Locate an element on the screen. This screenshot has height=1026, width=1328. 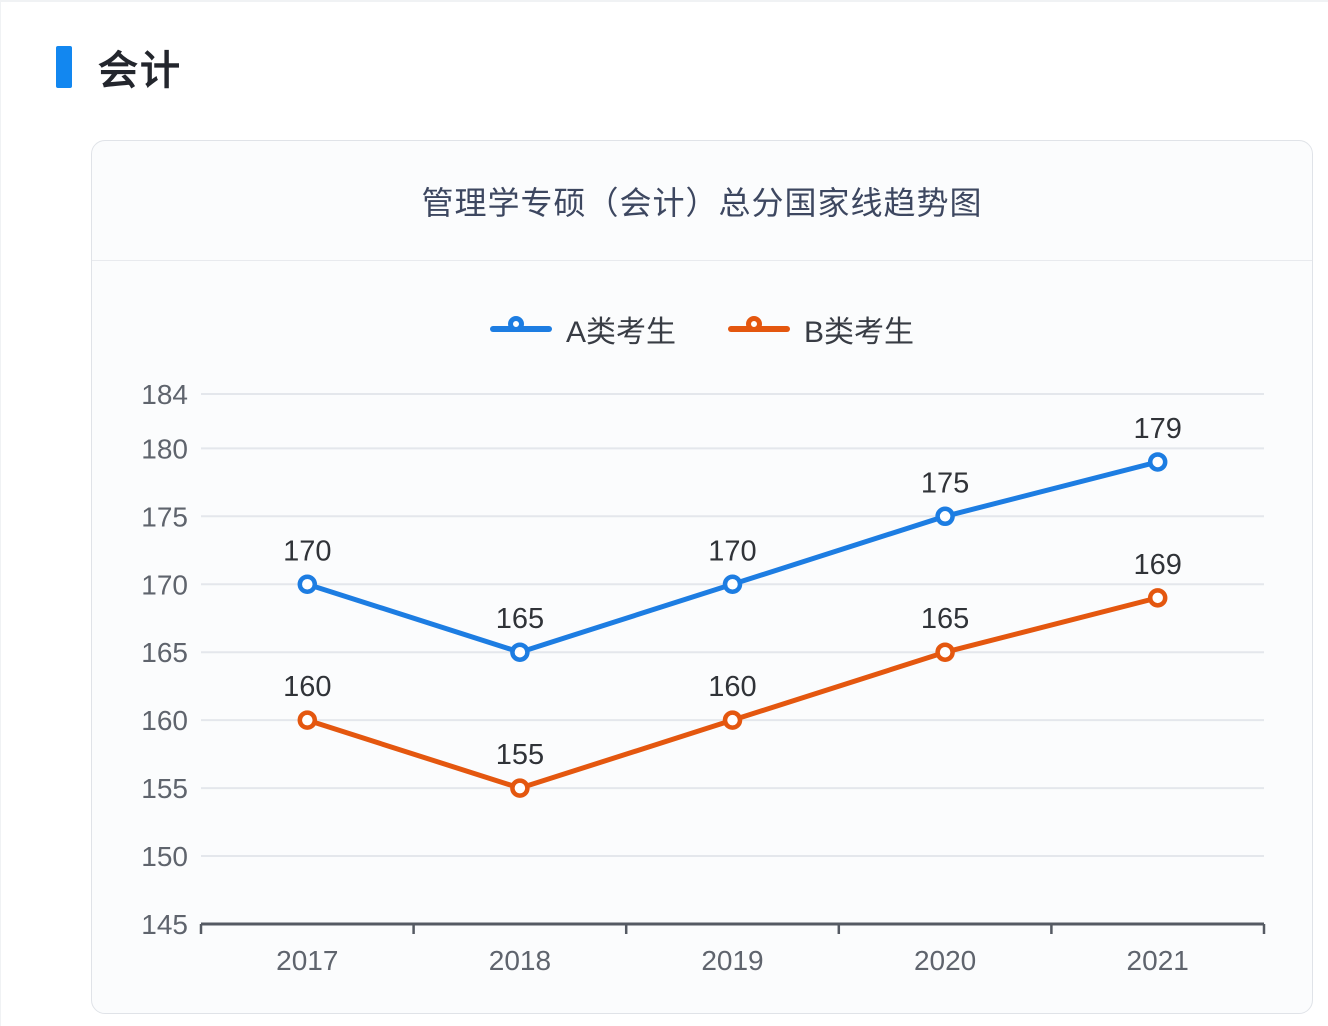
data-point-label: 175 is located at coordinates (945, 483).